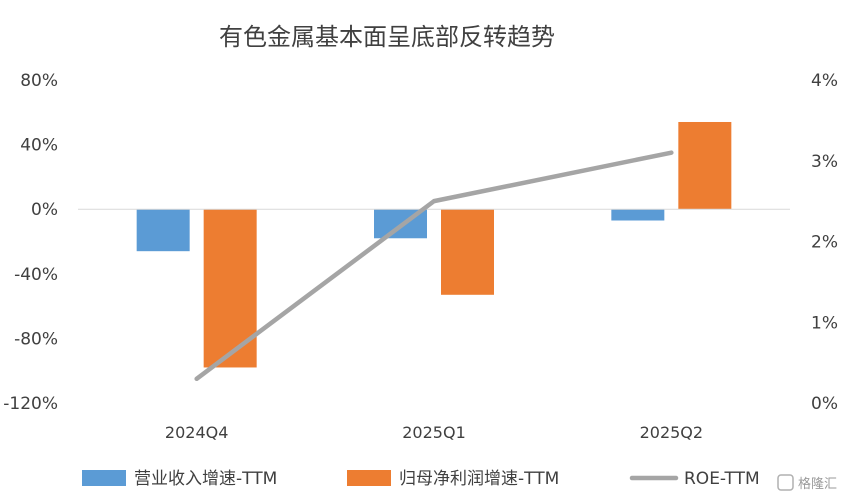 The height and width of the screenshot is (500, 856). Describe the element at coordinates (722, 479) in the screenshot. I see `legend-label-2: ROE-TTM` at that location.